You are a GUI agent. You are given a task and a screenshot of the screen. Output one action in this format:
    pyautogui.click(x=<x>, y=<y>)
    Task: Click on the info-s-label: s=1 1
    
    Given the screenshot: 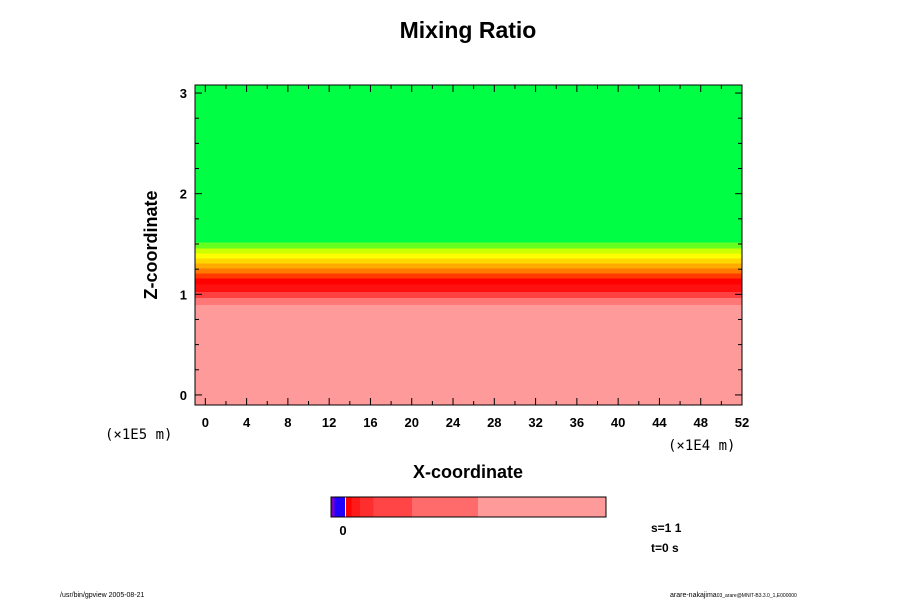 What is the action you would take?
    pyautogui.click(x=666, y=528)
    